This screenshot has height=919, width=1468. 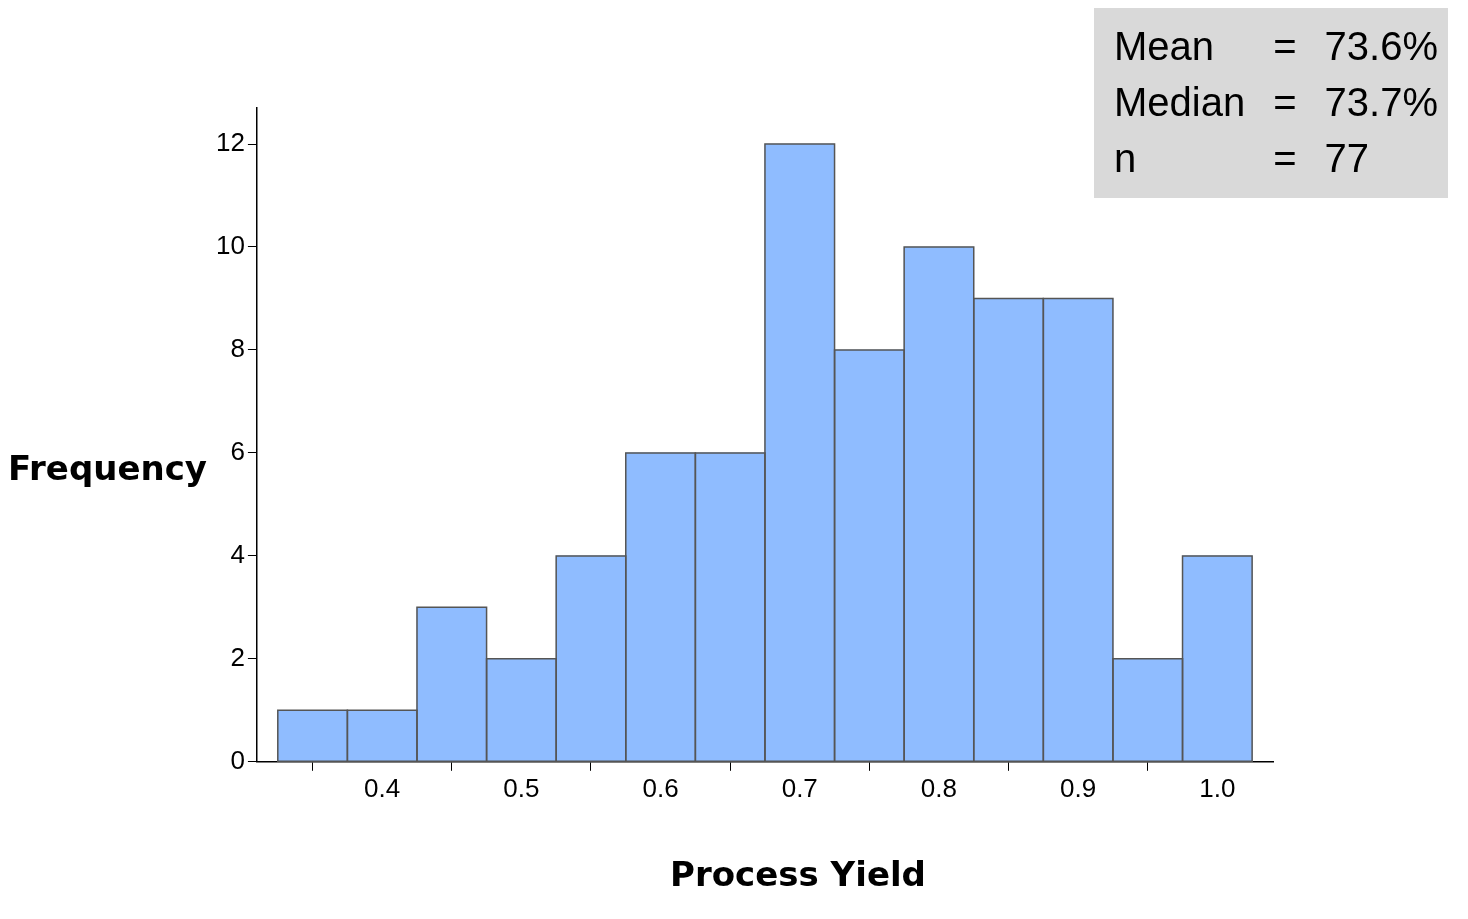 What do you see at coordinates (382, 787) in the screenshot?
I see `x-tick-label: 0.4` at bounding box center [382, 787].